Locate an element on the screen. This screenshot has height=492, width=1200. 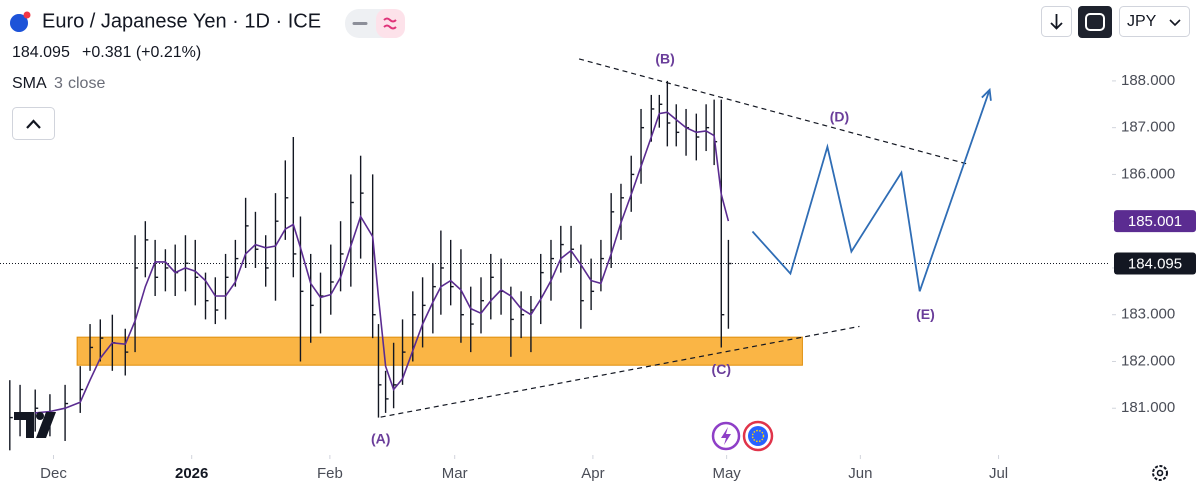
x-tick-label: Mar is located at coordinates (455, 473).